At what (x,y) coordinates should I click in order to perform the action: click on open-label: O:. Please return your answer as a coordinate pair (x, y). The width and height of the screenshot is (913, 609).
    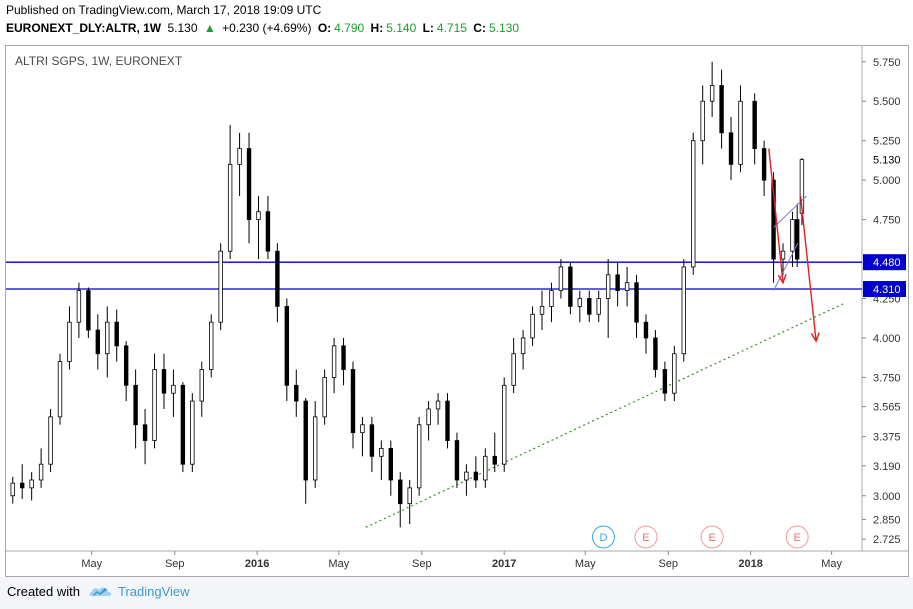
    Looking at the image, I should click on (324, 28).